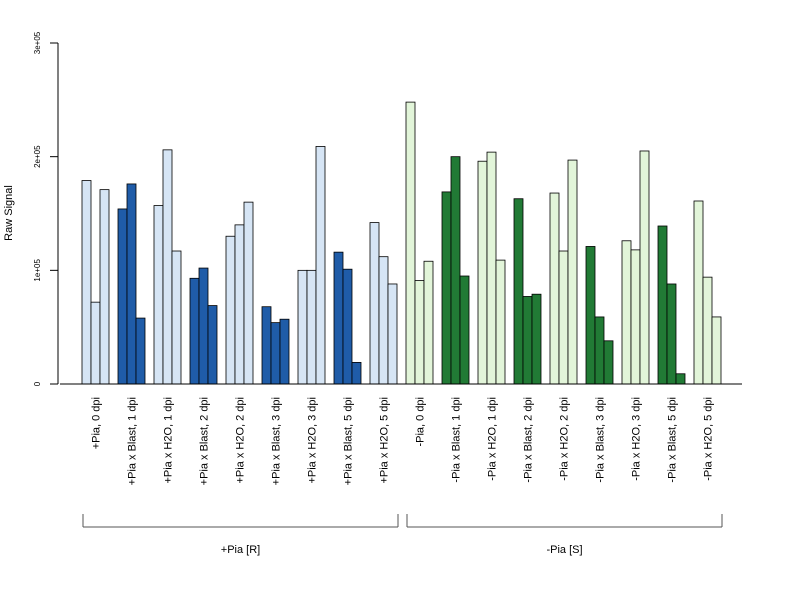  I want to click on group-brackets: +Pia [R] -Pia [S], so click(402, 535).